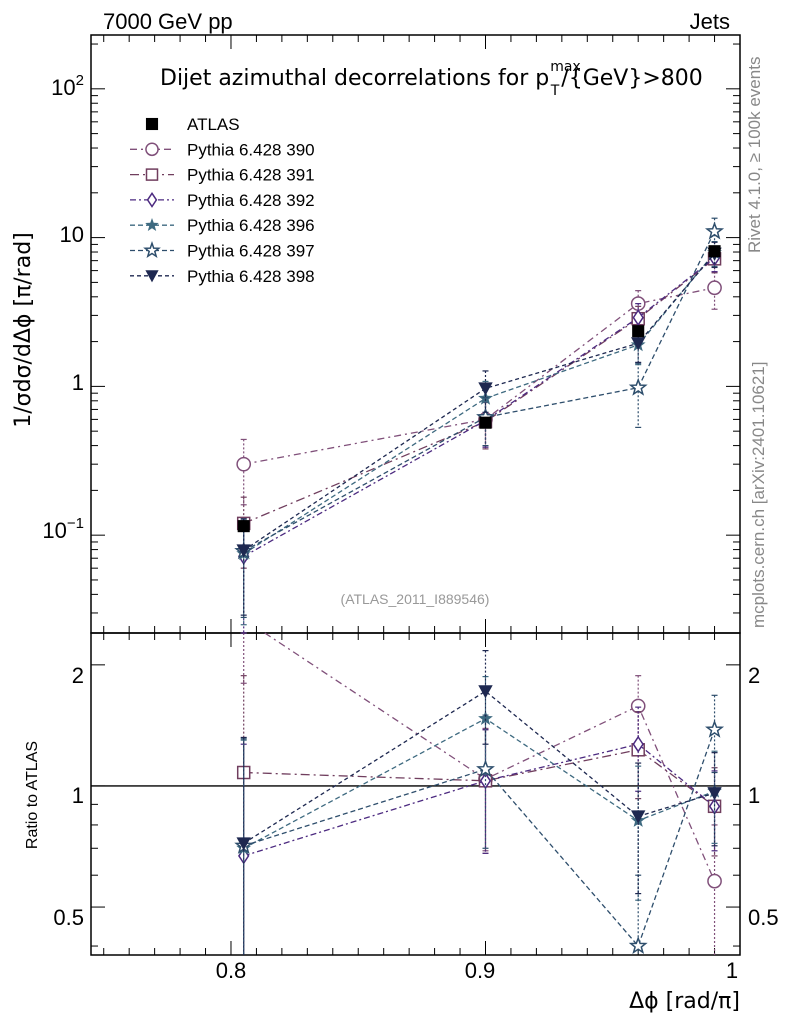  I want to click on legend-item: Pythia 6.428 392, so click(222, 200).